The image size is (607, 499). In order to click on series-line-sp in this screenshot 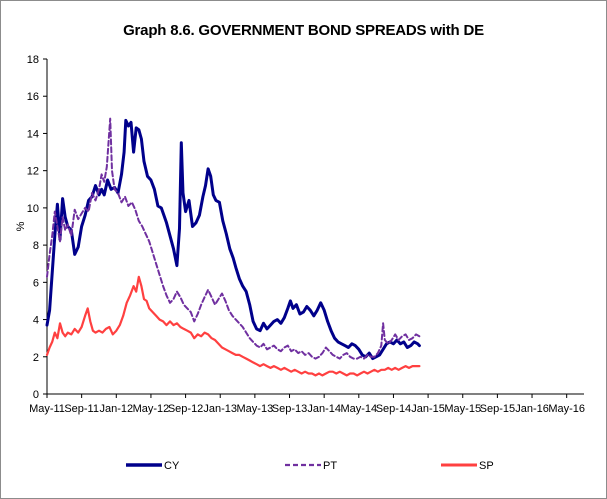, I will do `click(233, 326)`.